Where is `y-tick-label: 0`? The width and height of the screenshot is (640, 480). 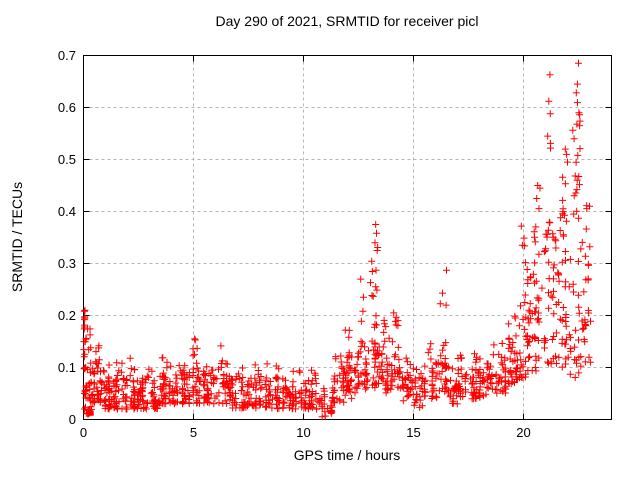
y-tick-label: 0 is located at coordinates (72, 419).